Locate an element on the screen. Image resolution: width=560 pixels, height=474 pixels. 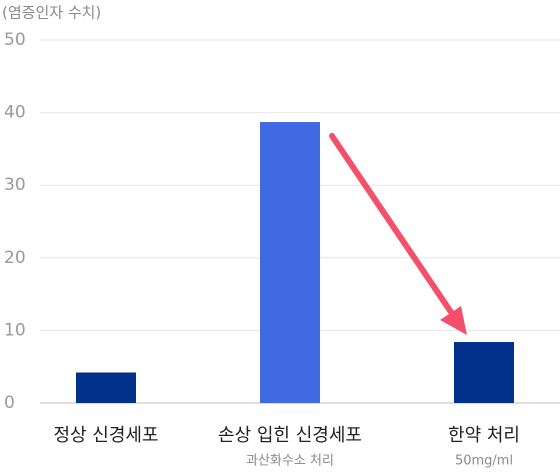
trend-arrow is located at coordinates (398, 234).